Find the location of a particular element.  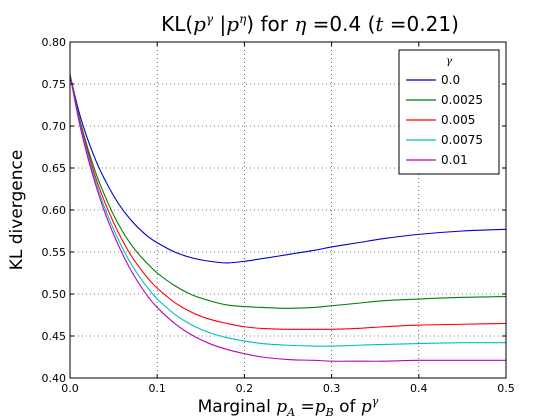

y-tick-label: 0.50 is located at coordinates (54, 294).